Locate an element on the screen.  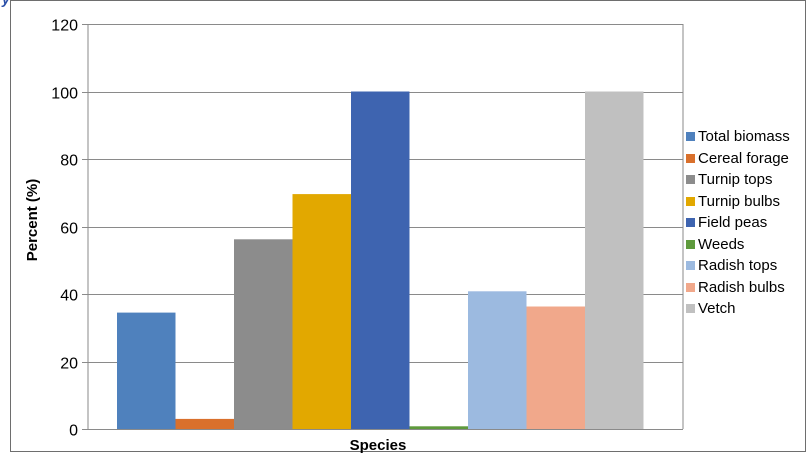
y-axis-title: Percent (%) is located at coordinates (32, 220).